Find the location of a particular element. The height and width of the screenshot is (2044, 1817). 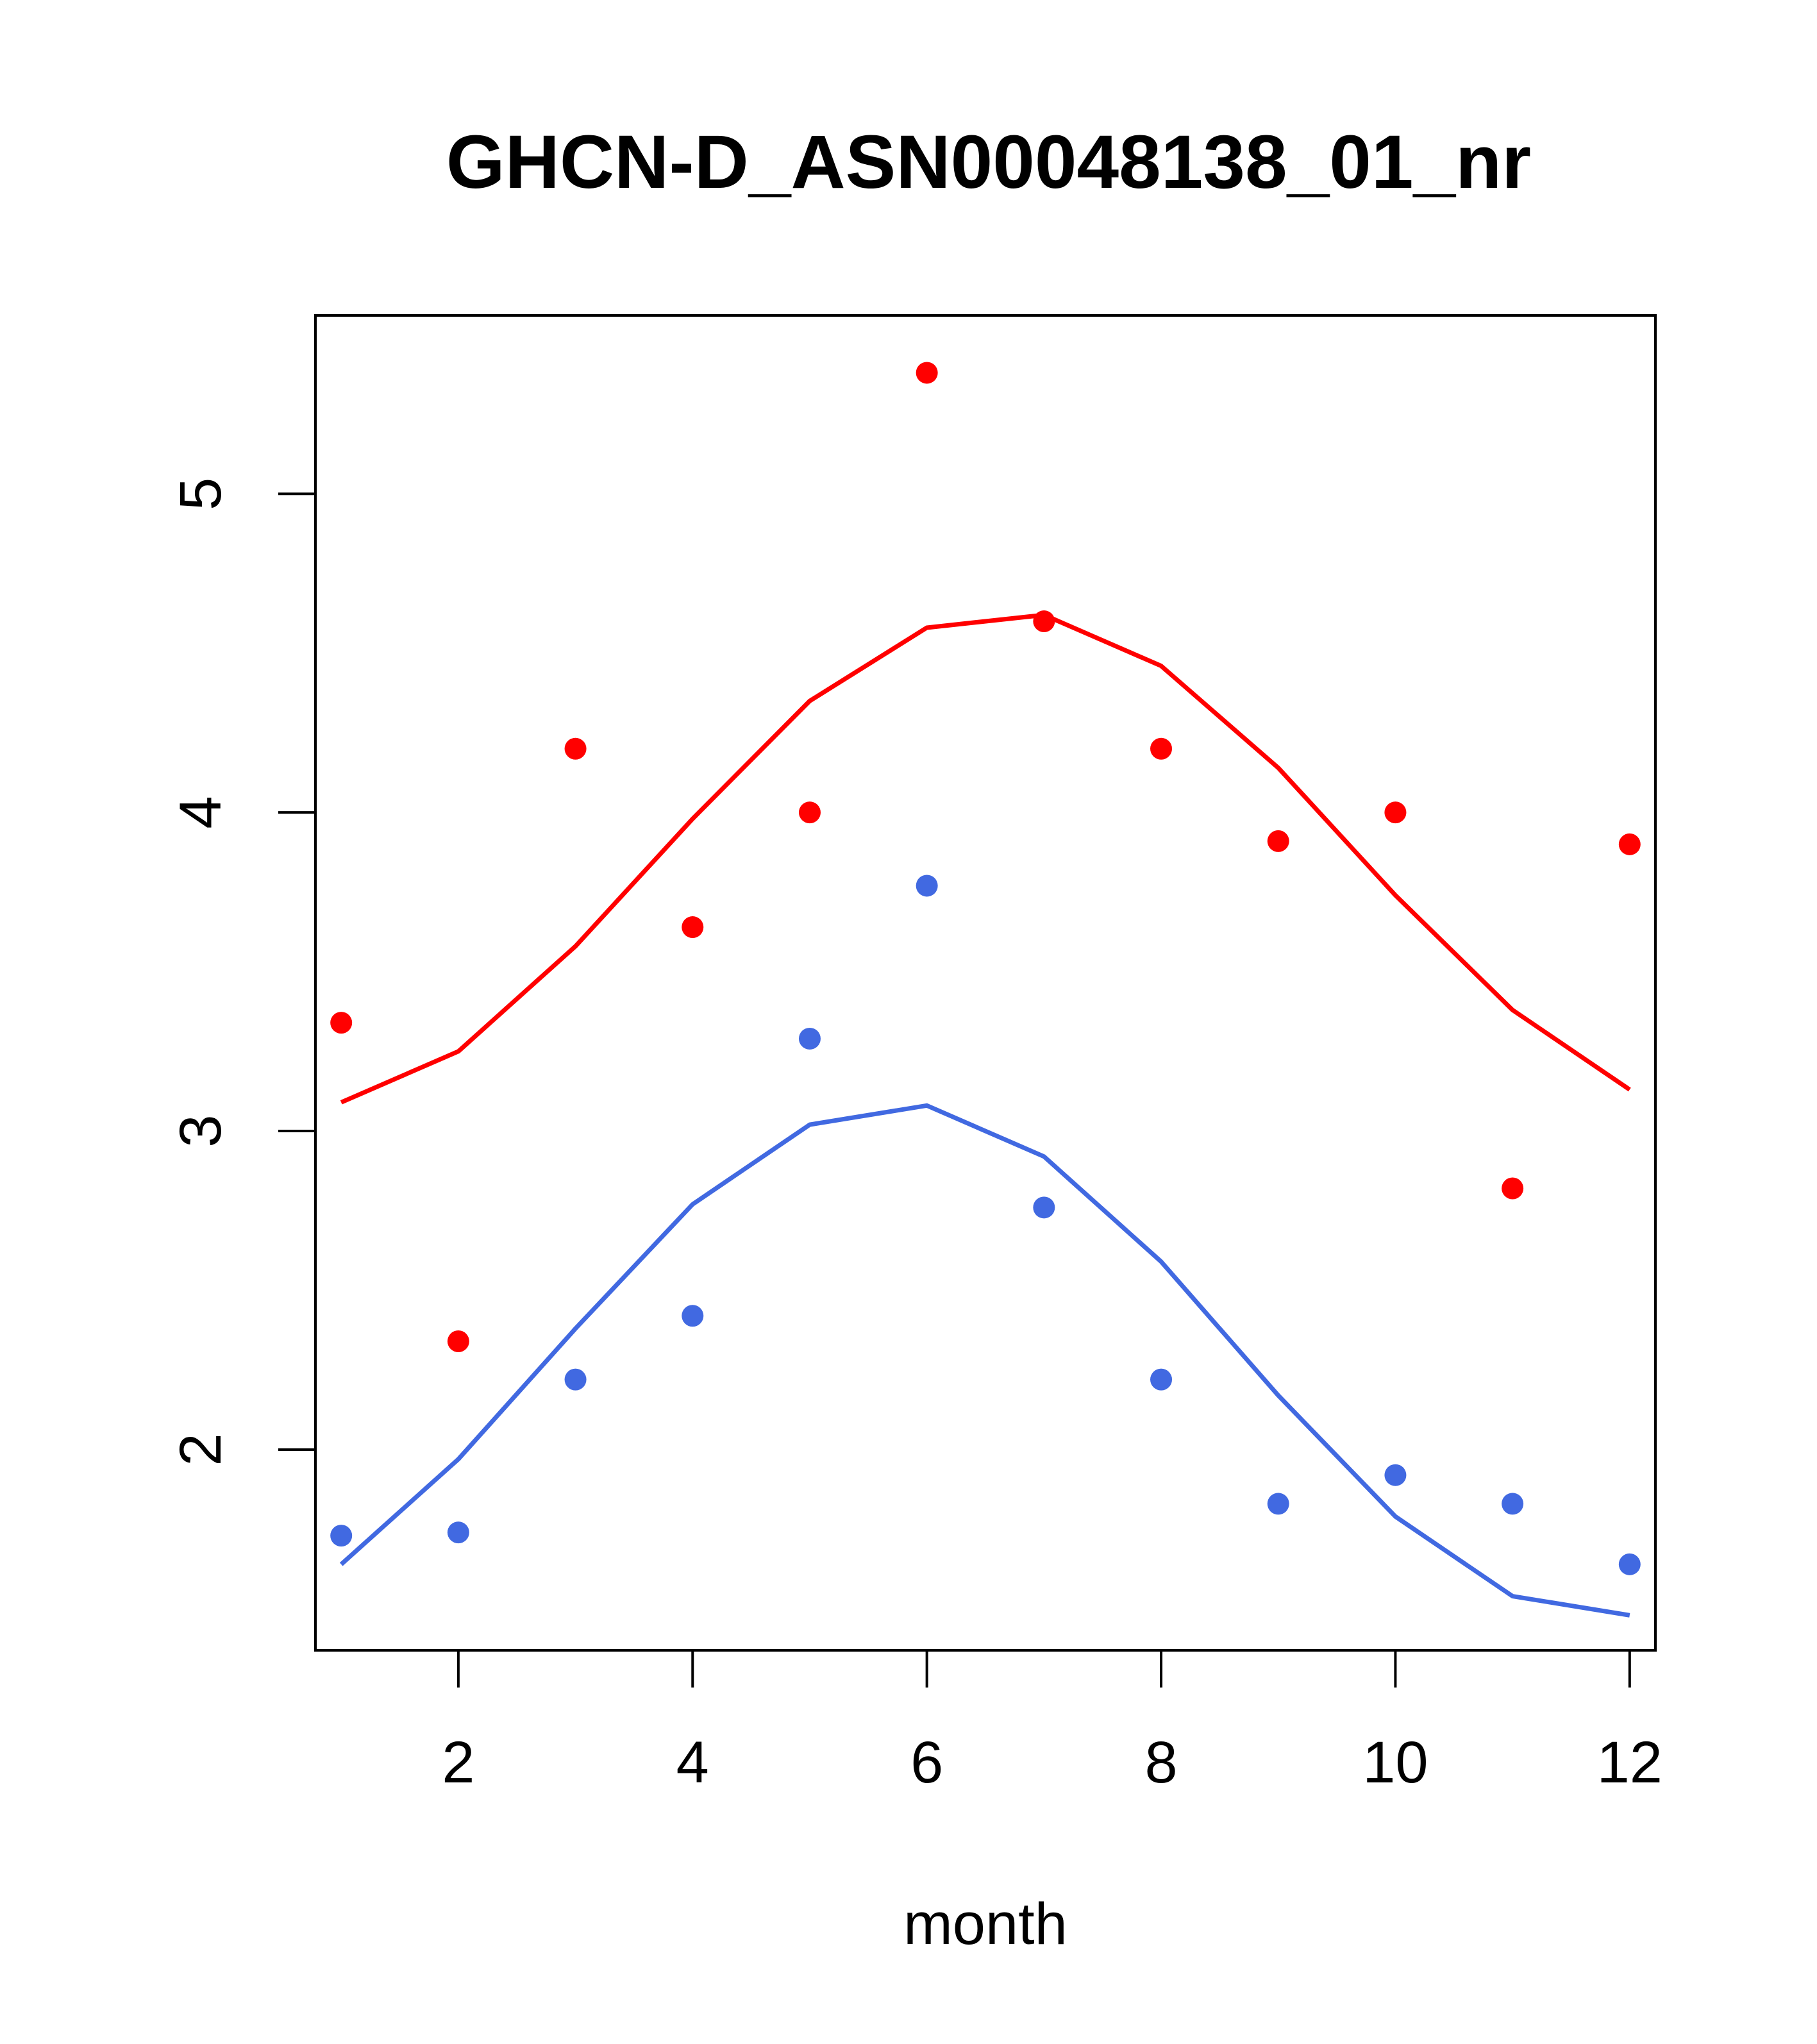

x-tick-label: 6 is located at coordinates (926, 1763).